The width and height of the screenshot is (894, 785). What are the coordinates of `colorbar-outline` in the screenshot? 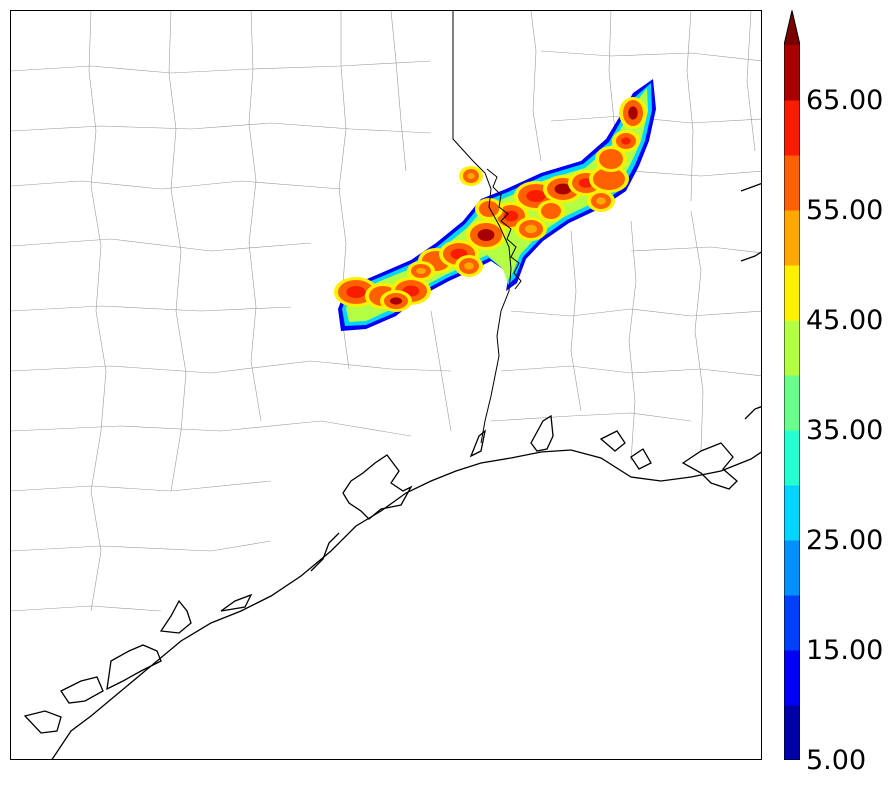 It's located at (792, 385).